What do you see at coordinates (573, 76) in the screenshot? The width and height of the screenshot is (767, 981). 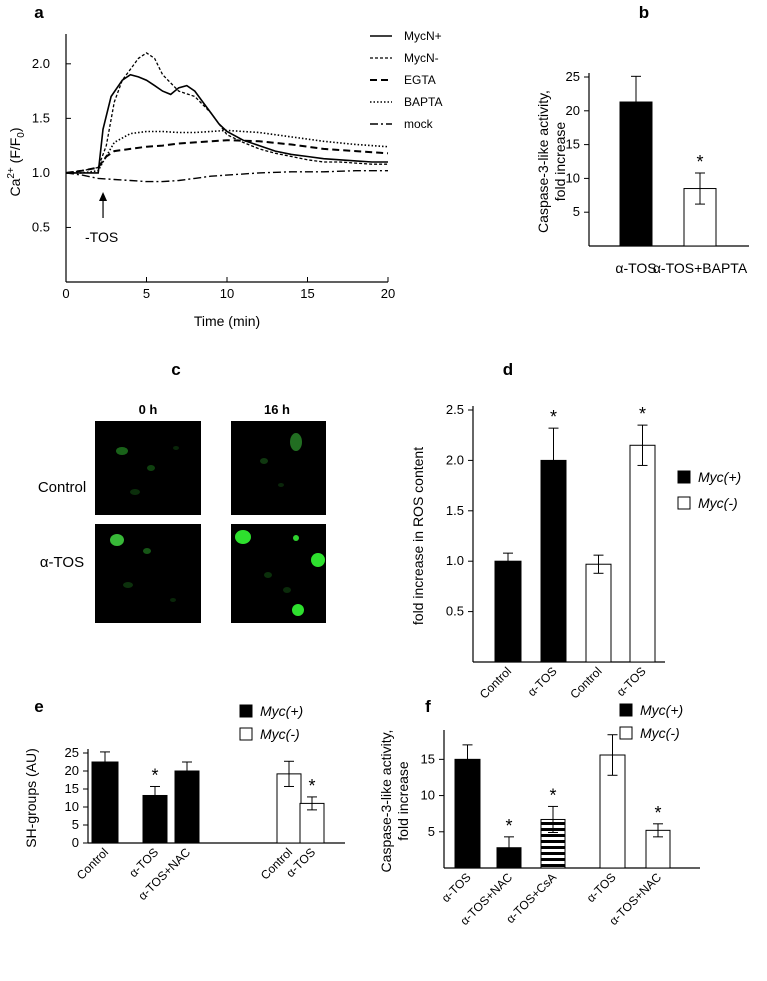 I see `b-y-tick-label: 25` at bounding box center [573, 76].